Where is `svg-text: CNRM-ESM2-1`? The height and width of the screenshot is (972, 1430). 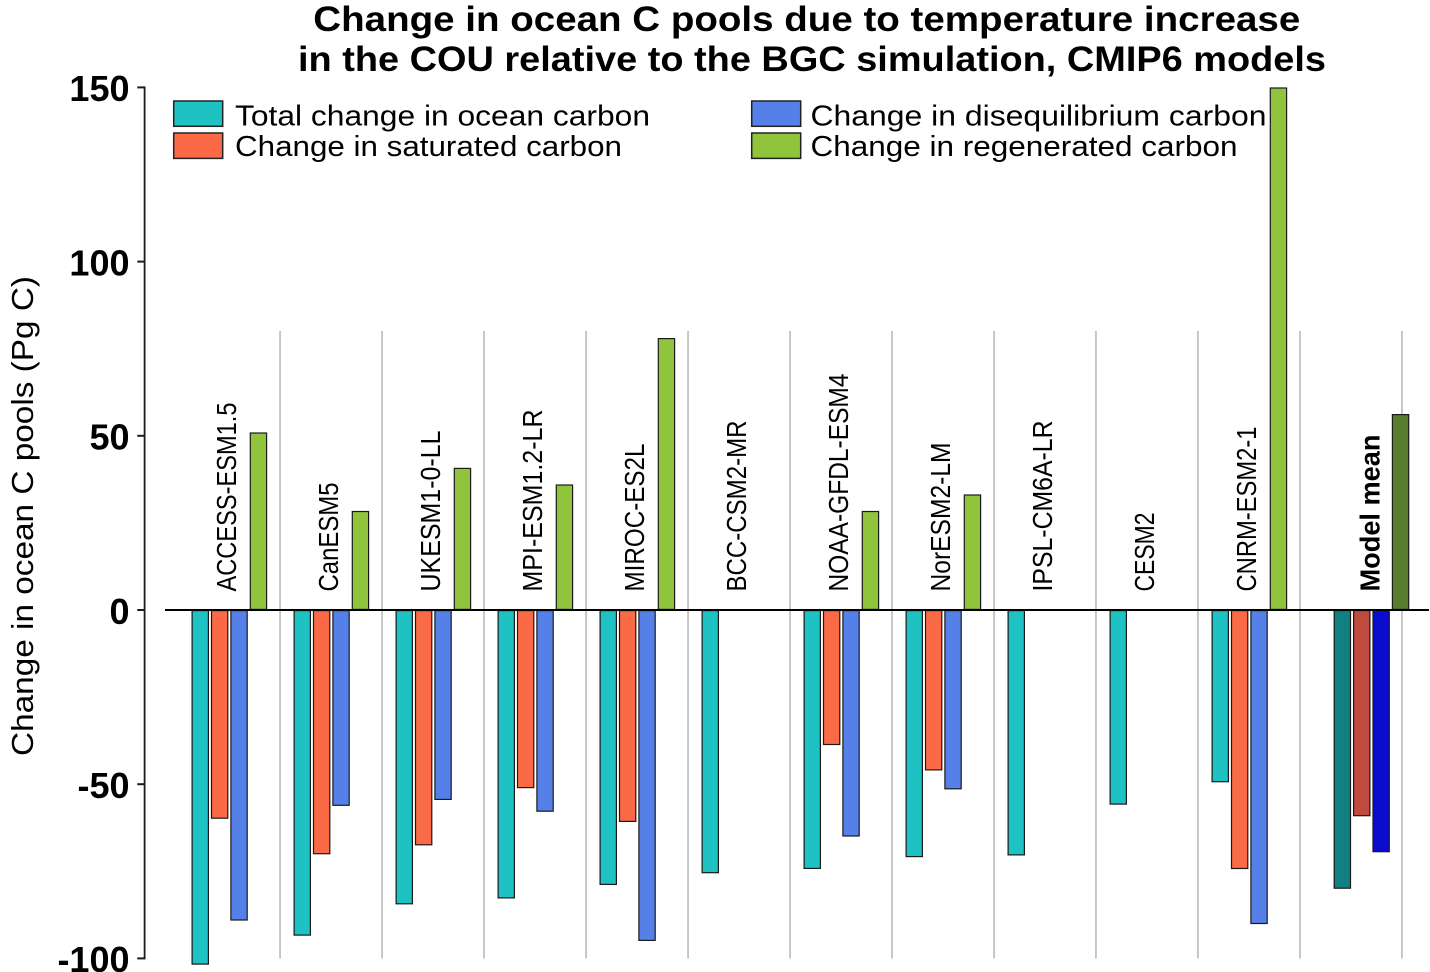
svg-text: CNRM-ESM2-1 is located at coordinates (1246, 509).